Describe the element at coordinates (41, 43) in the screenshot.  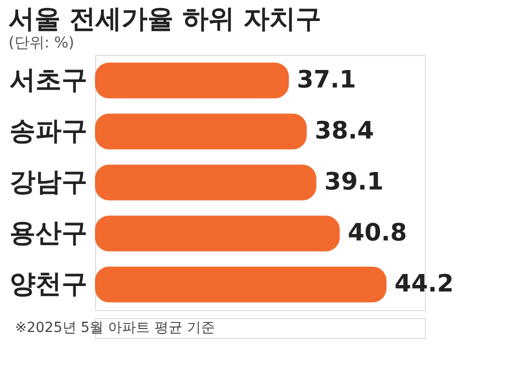
I see `chart-subtitle: (단위: %)` at that location.